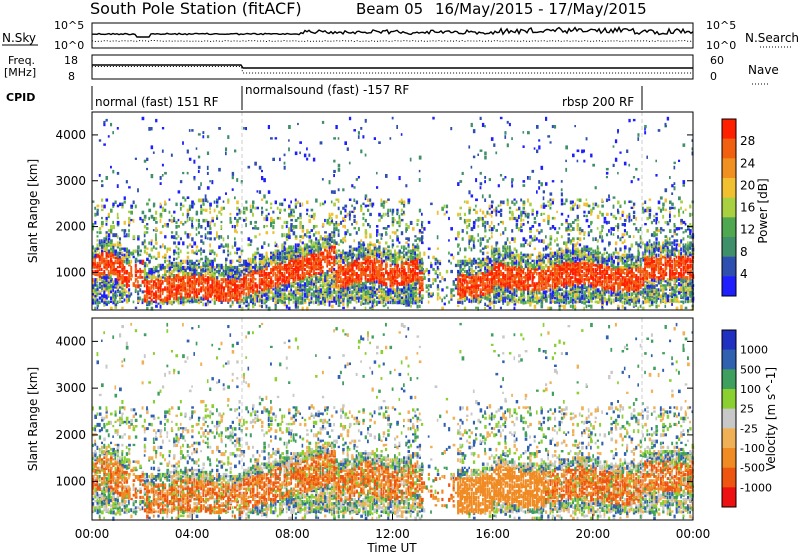  Describe the element at coordinates (275, 269) in the screenshot. I see `range-cell-1930` at that location.